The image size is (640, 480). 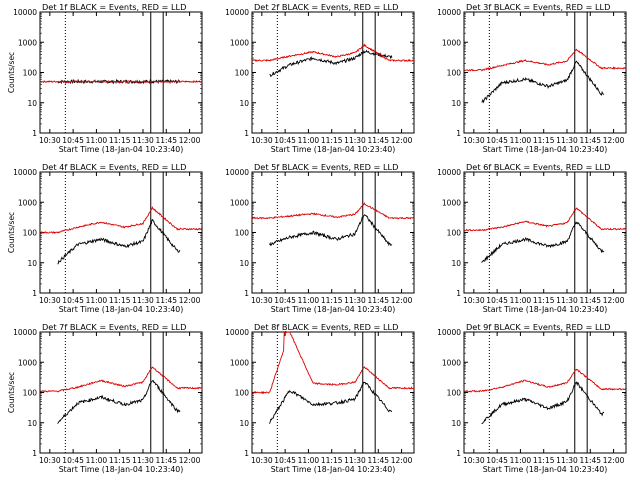 I want to click on panel-title: Det 3f BLACK = Events, RED = LLD, so click(x=538, y=7).